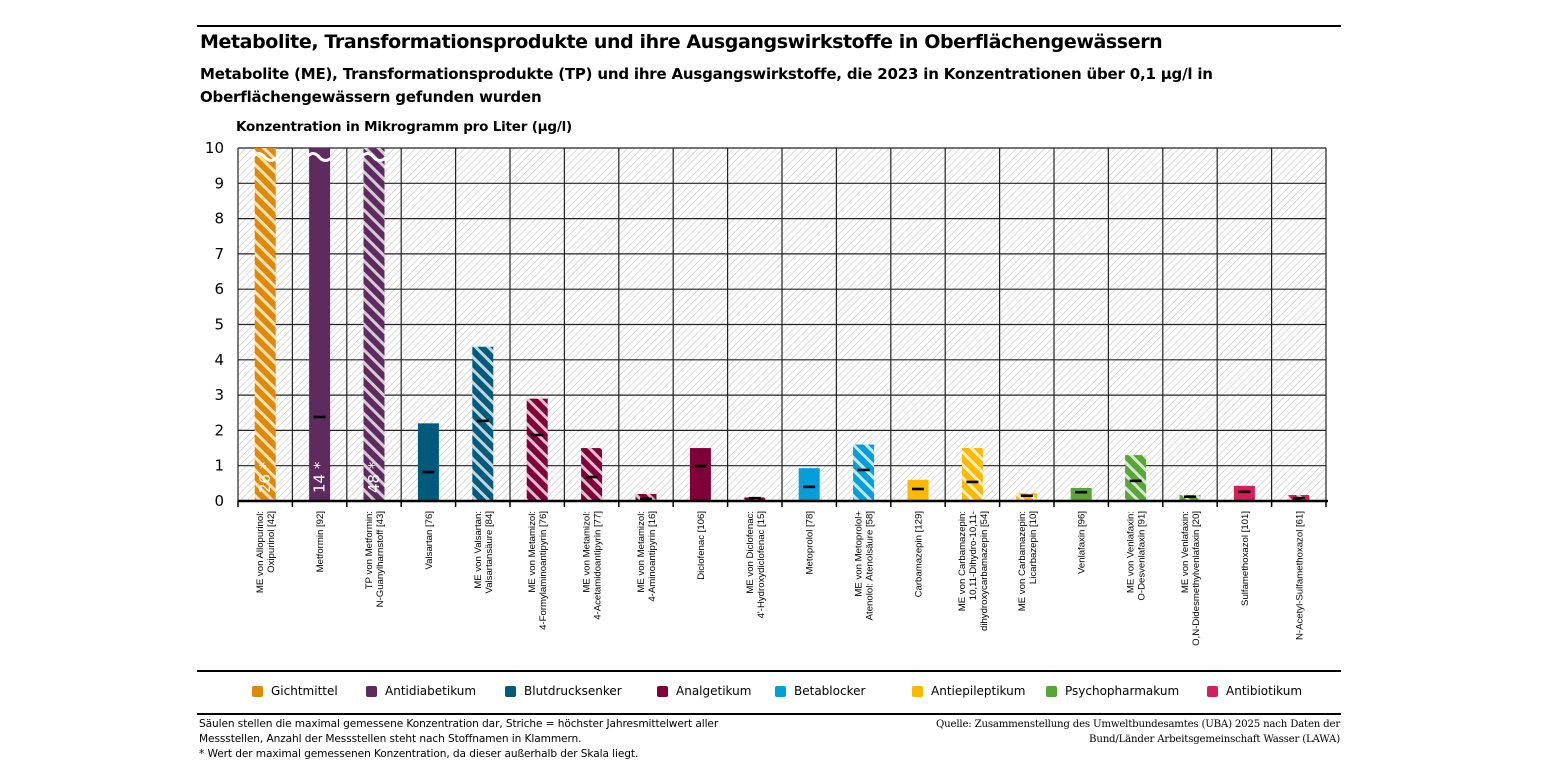 The width and height of the screenshot is (1545, 775). I want to click on x-axis-label: Sulfamethoxazol [101], so click(1245, 558).